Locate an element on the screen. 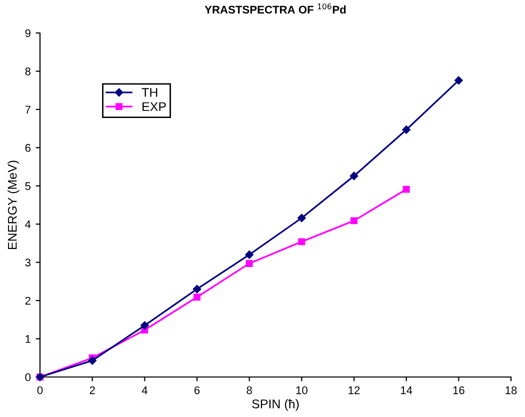 The width and height of the screenshot is (525, 417). x-axis-title: SPIN (ħ) is located at coordinates (275, 405).